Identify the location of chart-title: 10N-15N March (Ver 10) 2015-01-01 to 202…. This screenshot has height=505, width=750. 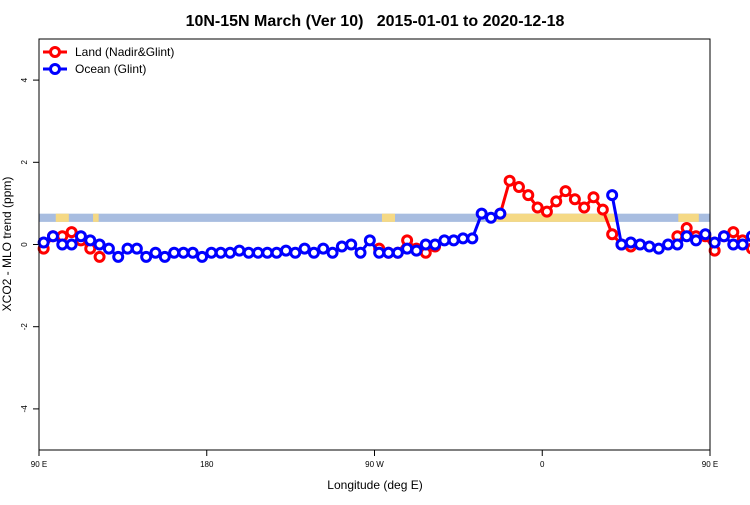
(375, 21).